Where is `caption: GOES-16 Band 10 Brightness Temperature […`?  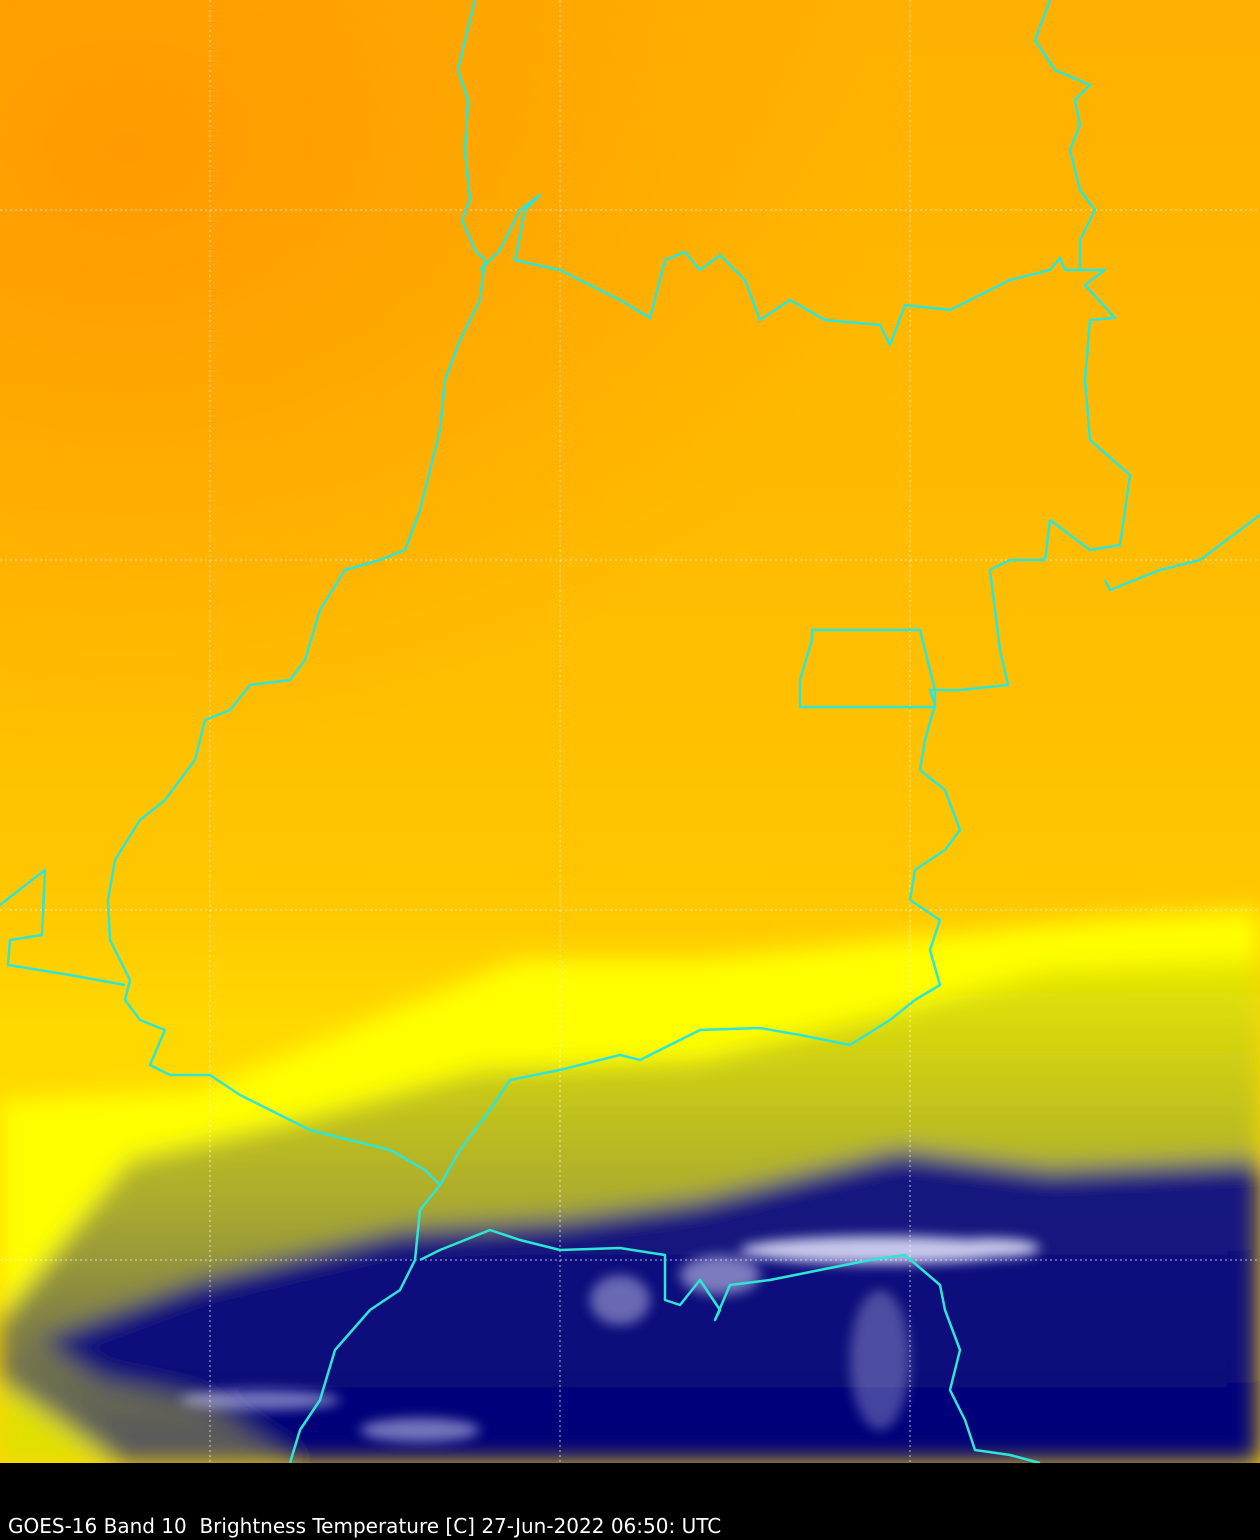 caption: GOES-16 Band 10 Brightness Temperature [… is located at coordinates (365, 1526).